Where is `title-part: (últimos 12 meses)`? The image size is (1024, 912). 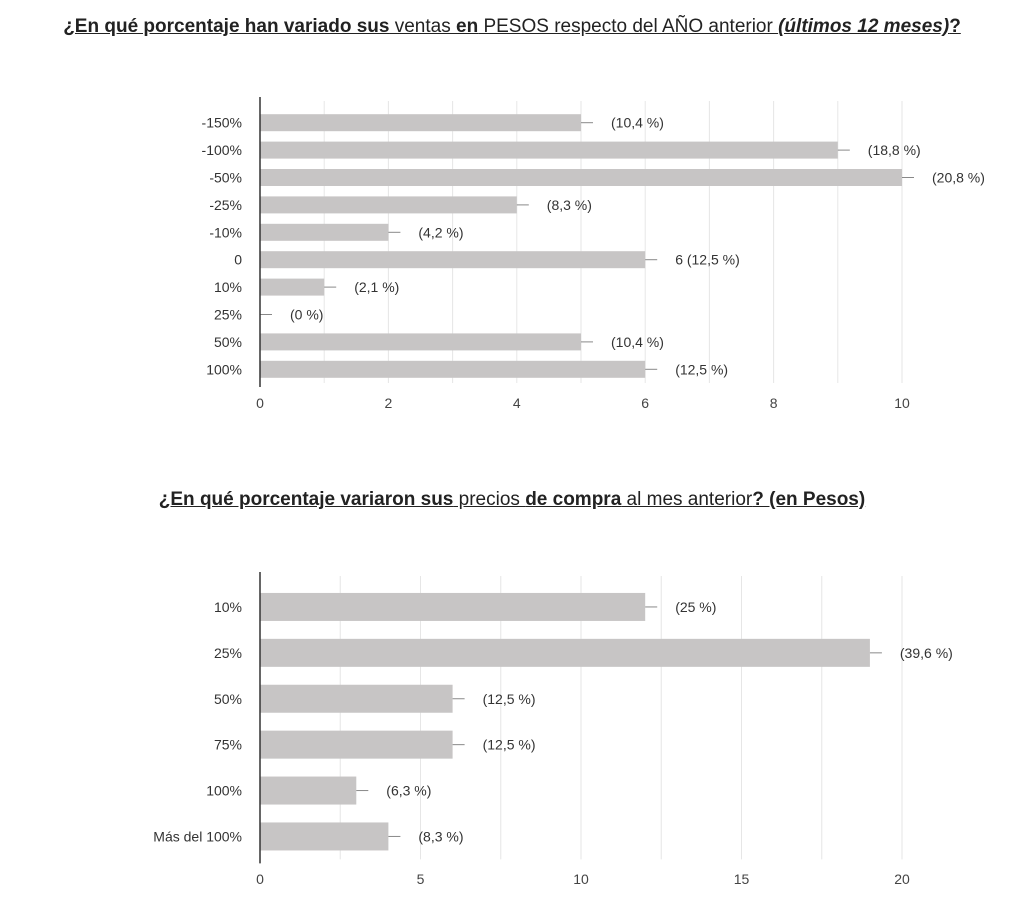
title-part: (últimos 12 meses) is located at coordinates (864, 26).